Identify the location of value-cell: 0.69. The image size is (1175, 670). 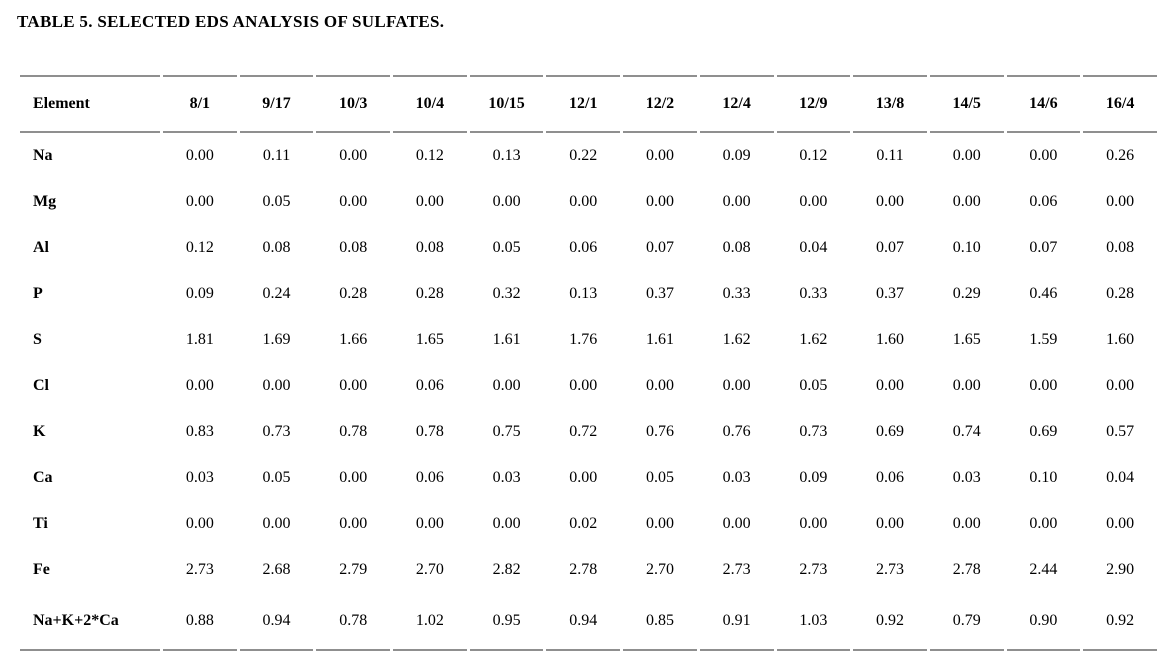
(1043, 431).